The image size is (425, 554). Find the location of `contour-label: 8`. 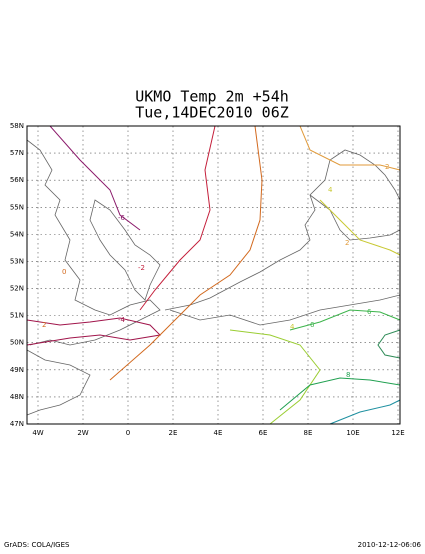

contour-label: 8 is located at coordinates (348, 375).